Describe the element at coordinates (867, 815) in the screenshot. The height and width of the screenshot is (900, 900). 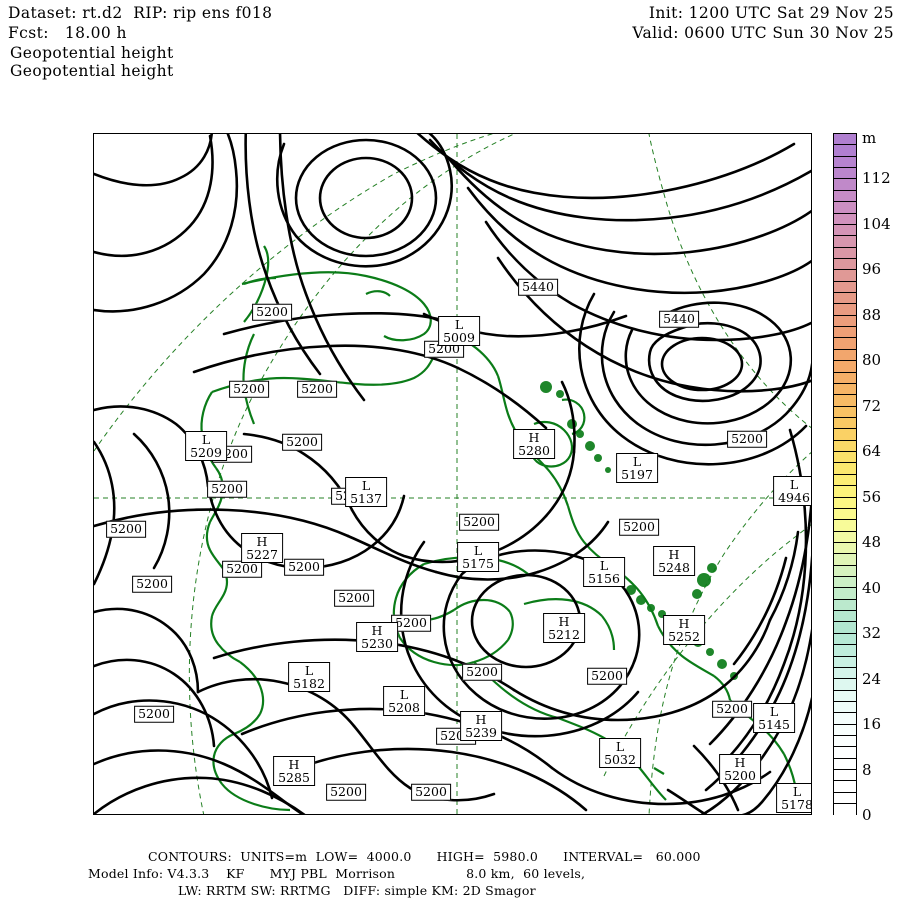
I see `colorbar-tick-label: 0` at that location.